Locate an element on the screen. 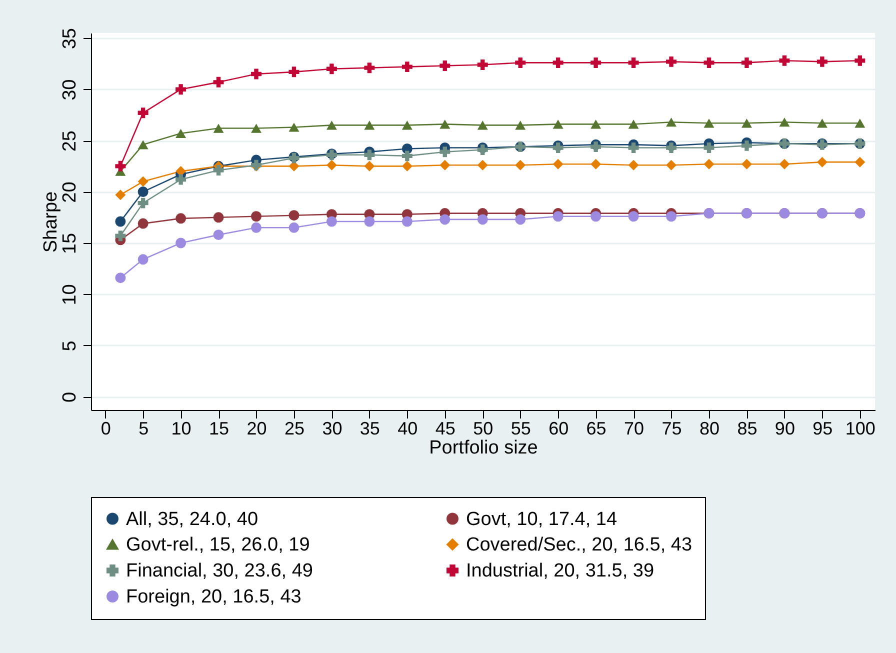 The image size is (896, 653). y-tick-label: 15 is located at coordinates (70, 243).